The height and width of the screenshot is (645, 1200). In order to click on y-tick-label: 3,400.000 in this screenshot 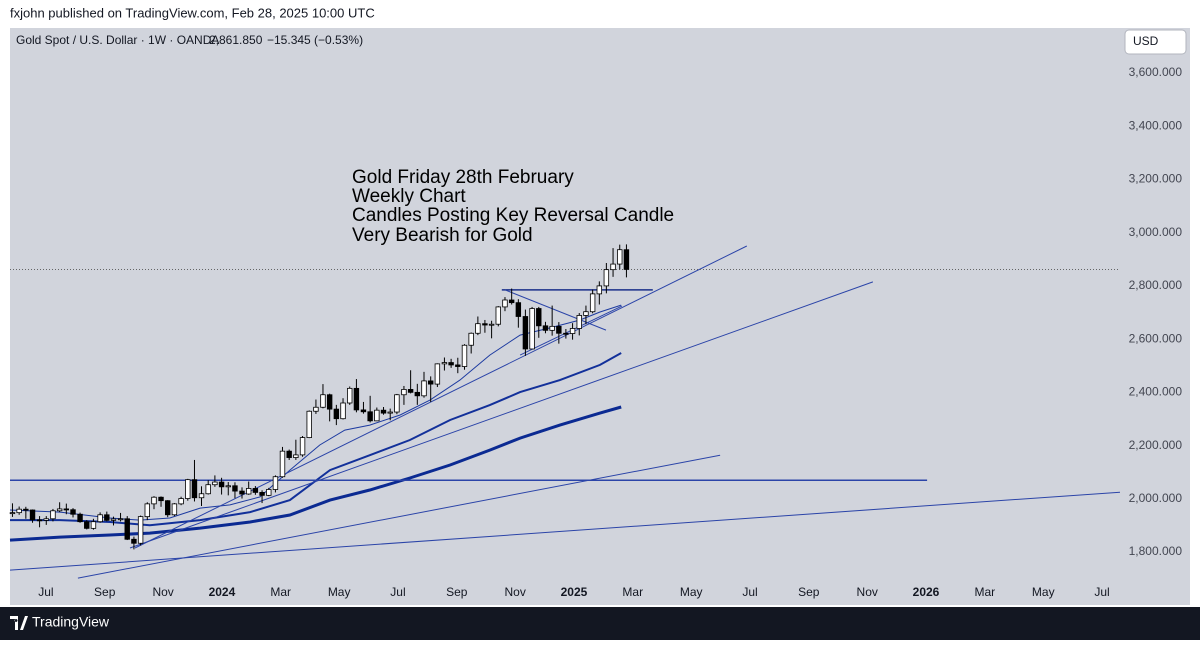, I will do `click(1156, 125)`.